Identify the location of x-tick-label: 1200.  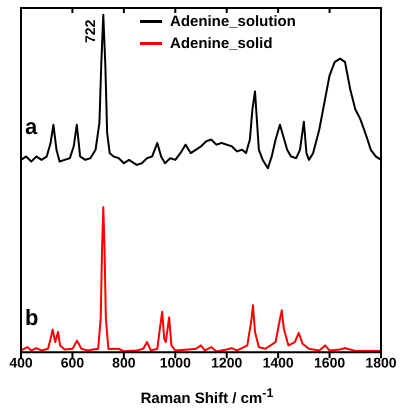
(226, 362).